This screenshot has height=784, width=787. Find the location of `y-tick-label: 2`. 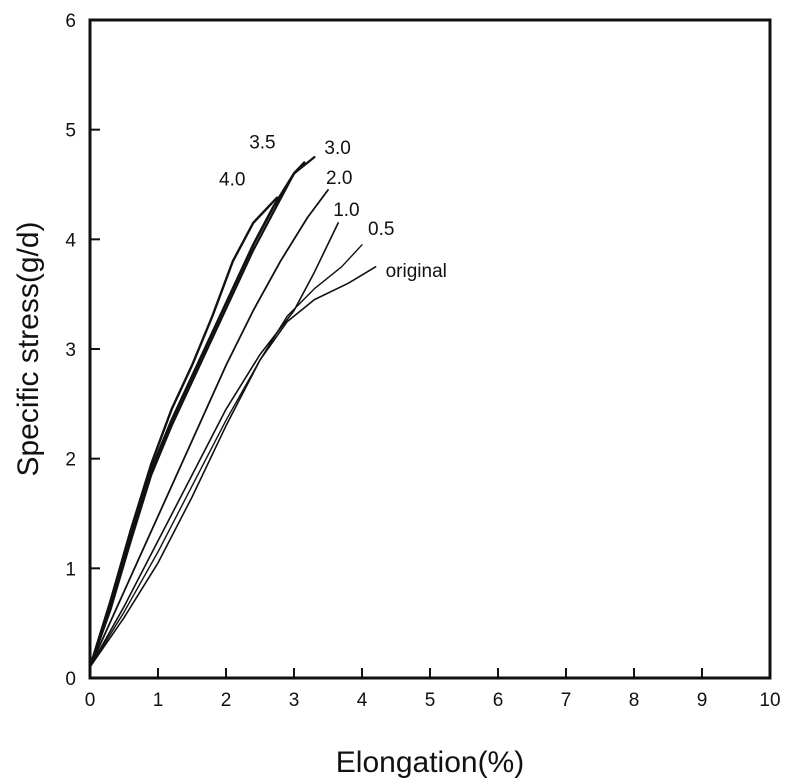

y-tick-label: 2 is located at coordinates (70, 460).